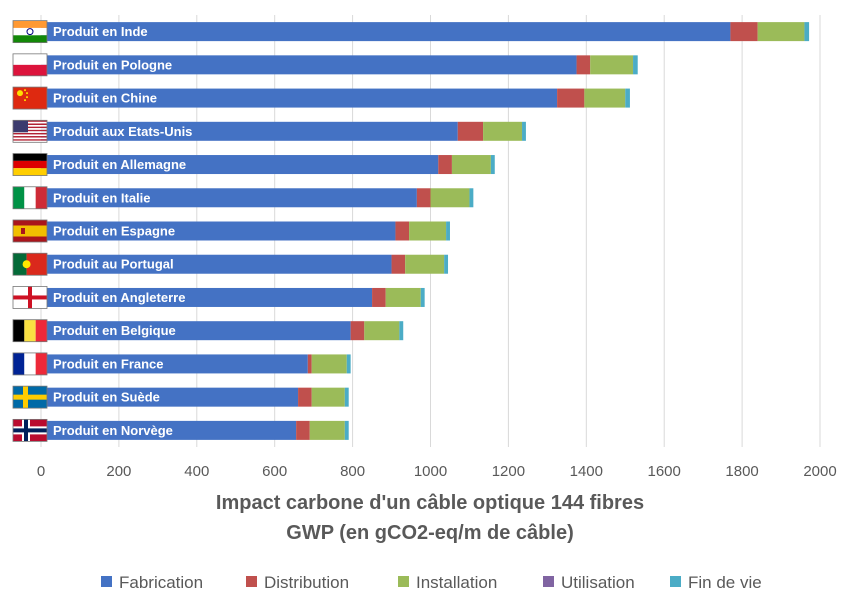  Describe the element at coordinates (819, 471) in the screenshot. I see `x-tick-label: 2000` at that location.